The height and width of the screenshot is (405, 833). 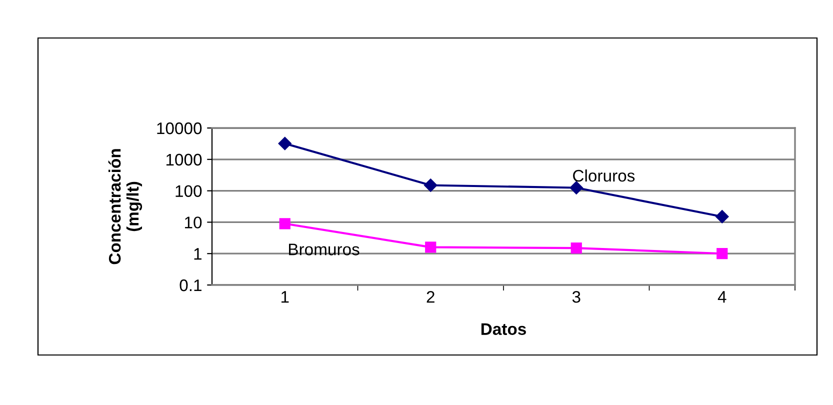 I want to click on x-tick-label: 3, so click(x=576, y=296).